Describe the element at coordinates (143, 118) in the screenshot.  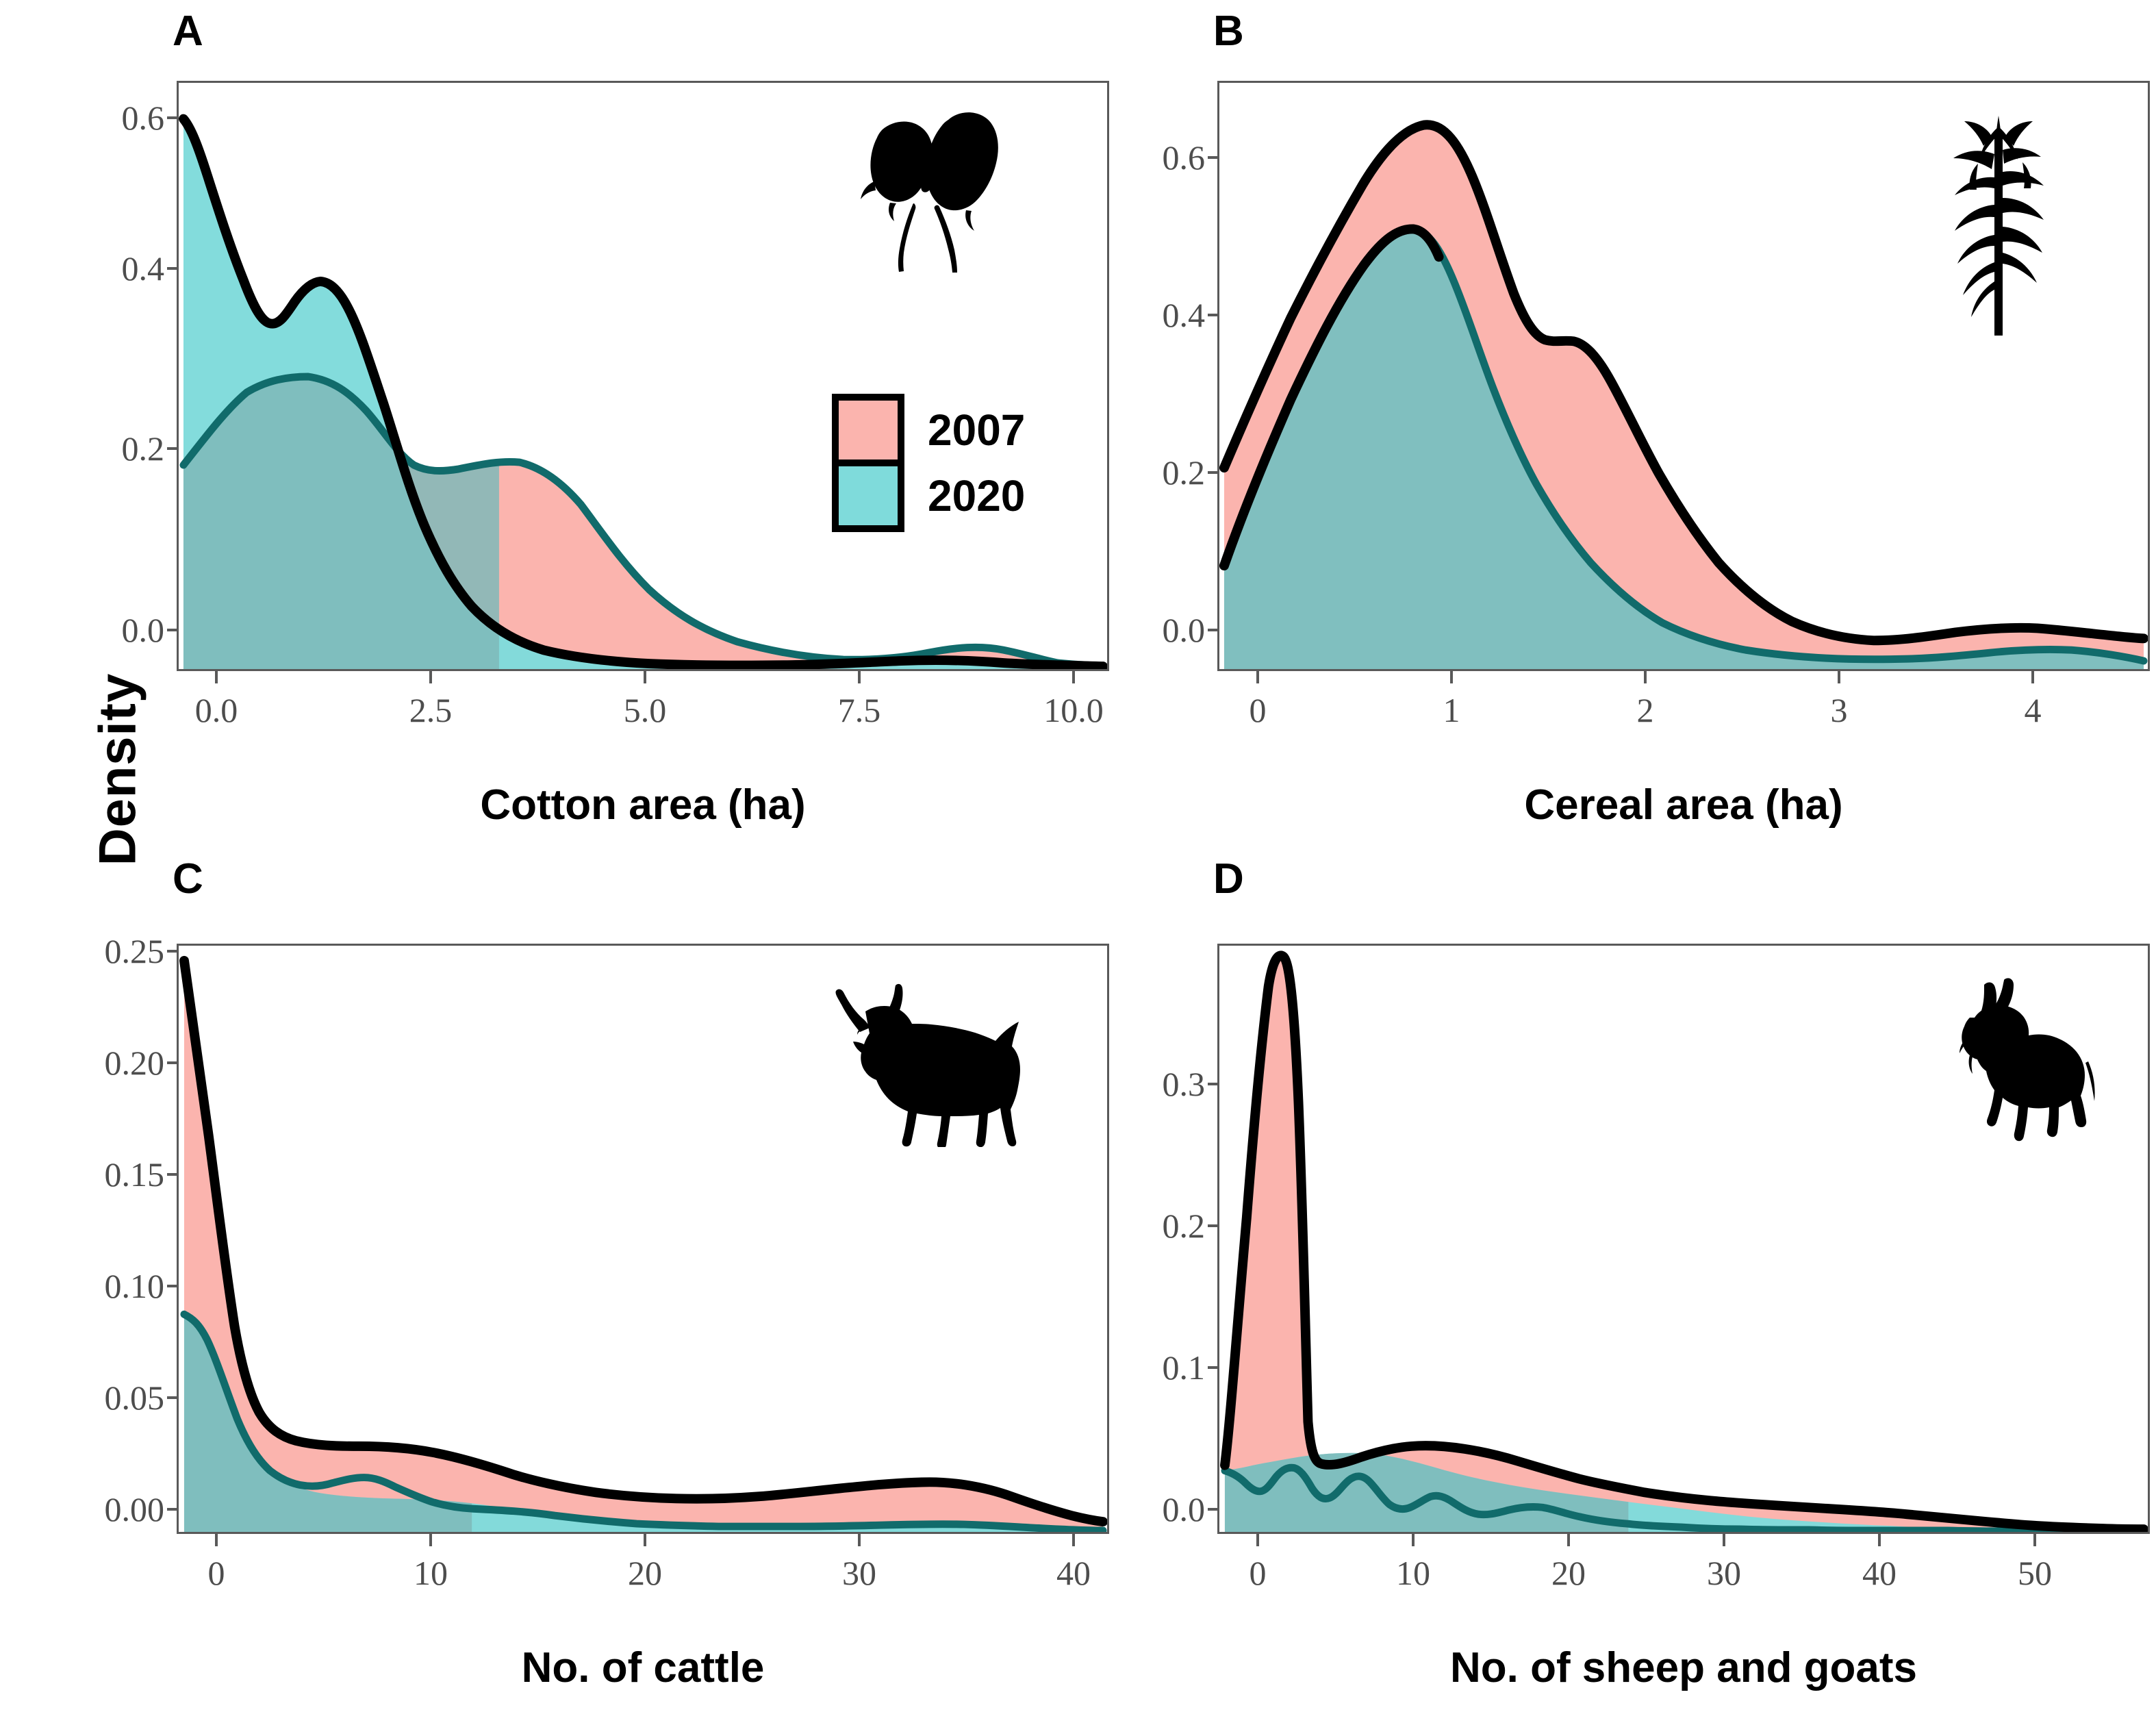
I see `panel-a-ytick-3: 0.6` at that location.